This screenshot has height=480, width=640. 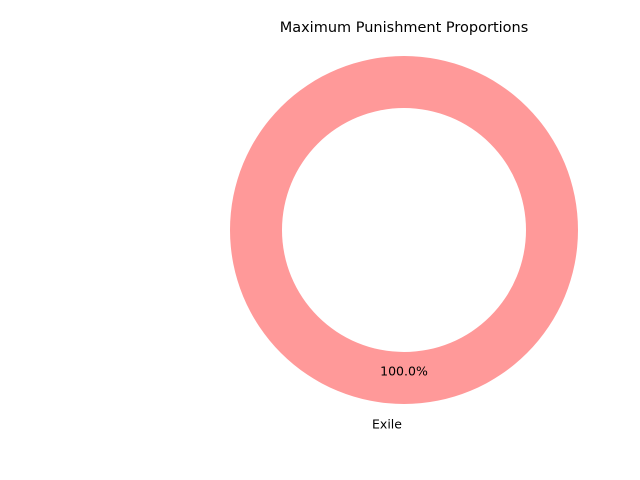 What do you see at coordinates (404, 371) in the screenshot?
I see `percent-label-exile: 100.0%` at bounding box center [404, 371].